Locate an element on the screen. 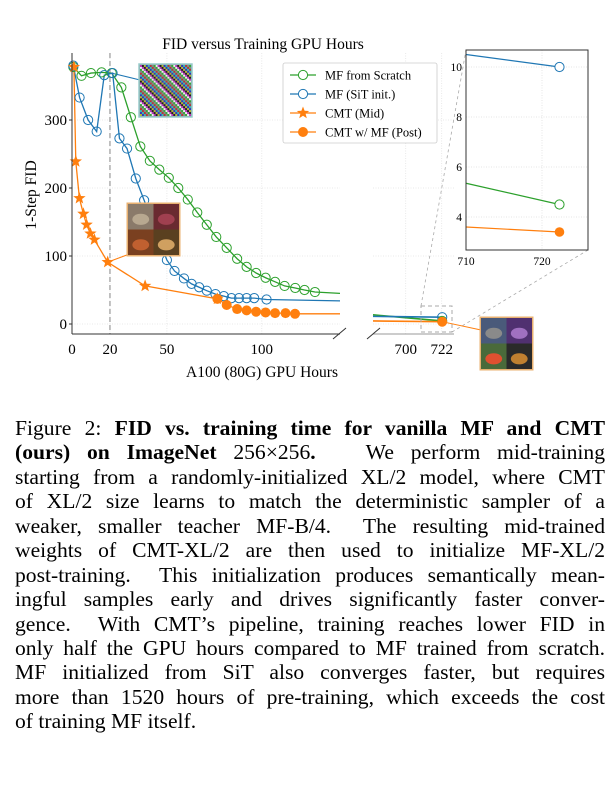  inset-series-line is located at coordinates (512, 194).